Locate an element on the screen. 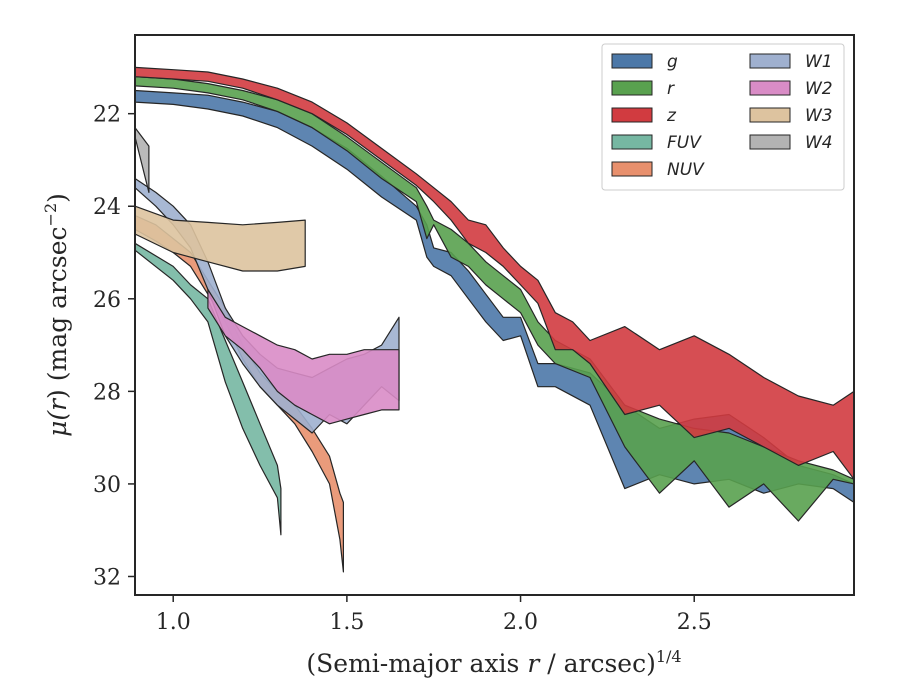 The height and width of the screenshot is (700, 900). legend-swatch-g is located at coordinates (632, 61).